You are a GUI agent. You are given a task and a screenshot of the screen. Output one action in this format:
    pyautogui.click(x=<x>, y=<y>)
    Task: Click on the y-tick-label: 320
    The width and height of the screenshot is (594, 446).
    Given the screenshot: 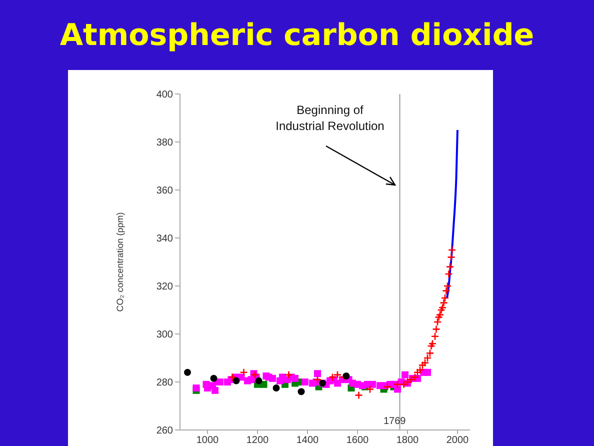 What is the action you would take?
    pyautogui.click(x=165, y=287)
    